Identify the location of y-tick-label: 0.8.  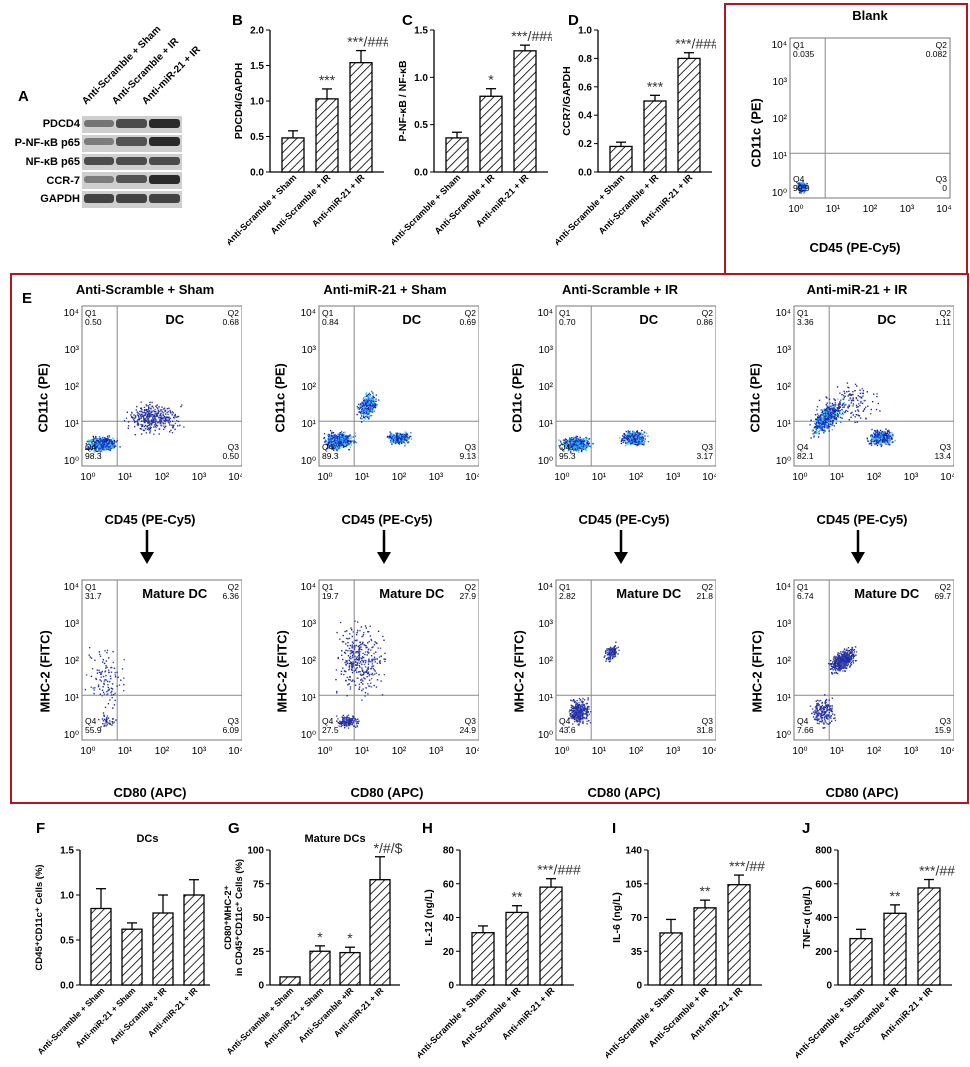
(585, 59).